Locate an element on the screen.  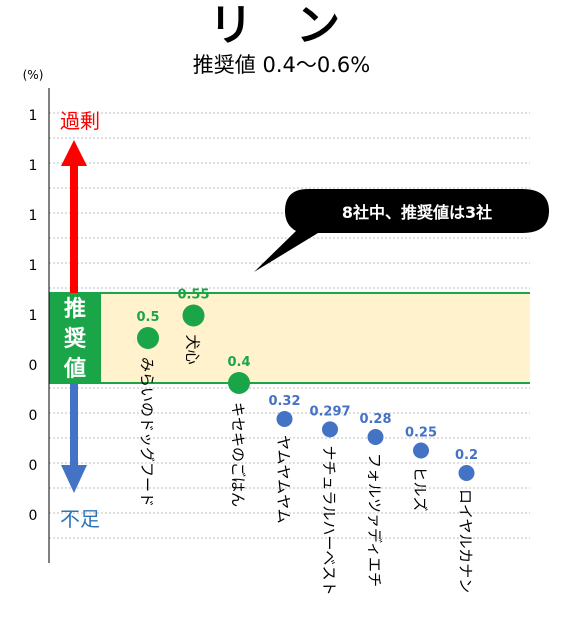
category-label: 犬心 is located at coordinates (193, 350).